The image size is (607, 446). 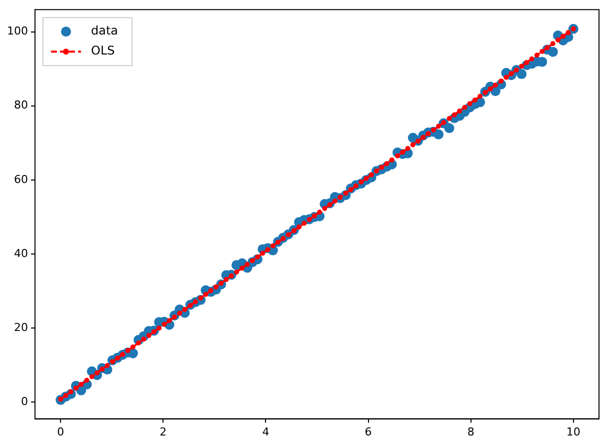 I want to click on x-tick-label: 10, so click(x=573, y=431).